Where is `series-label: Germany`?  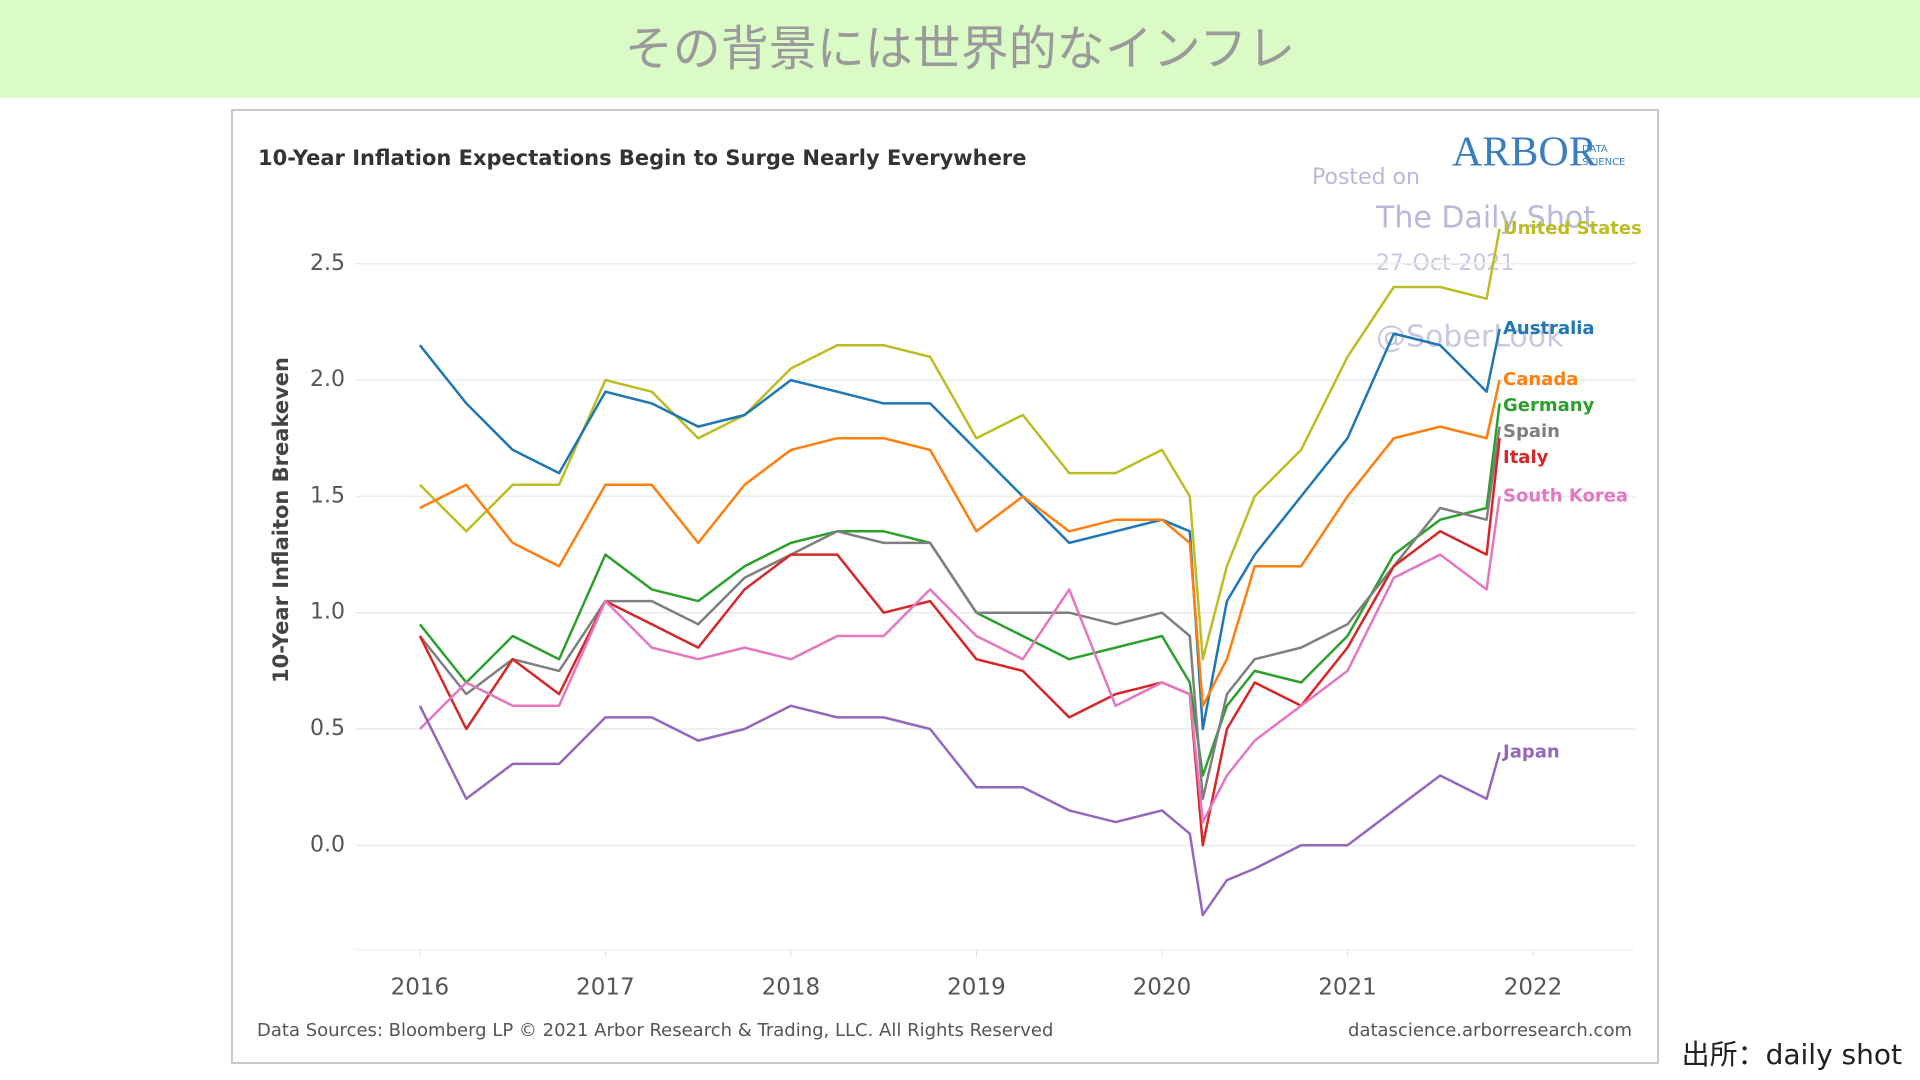
series-label: Germany is located at coordinates (1549, 405).